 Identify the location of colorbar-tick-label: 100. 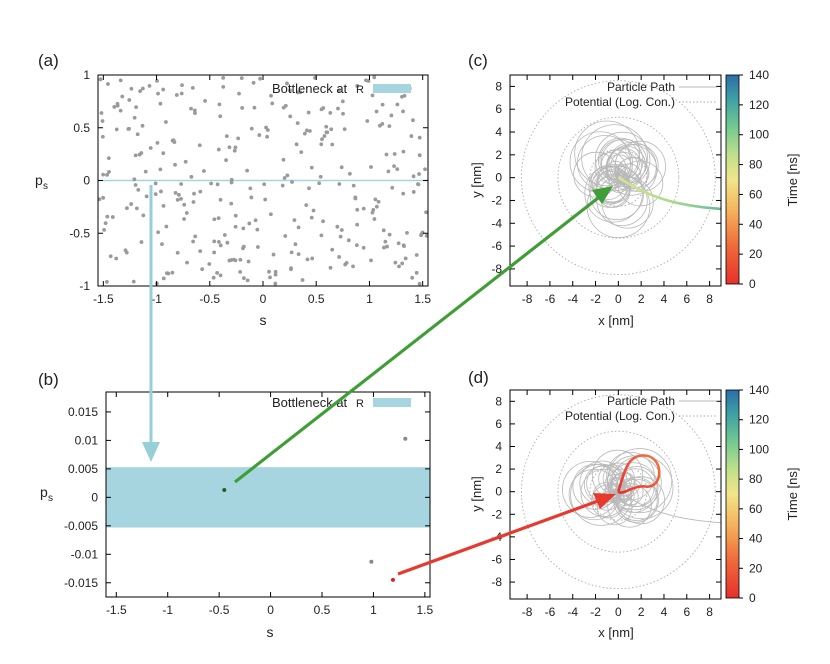
(759, 449).